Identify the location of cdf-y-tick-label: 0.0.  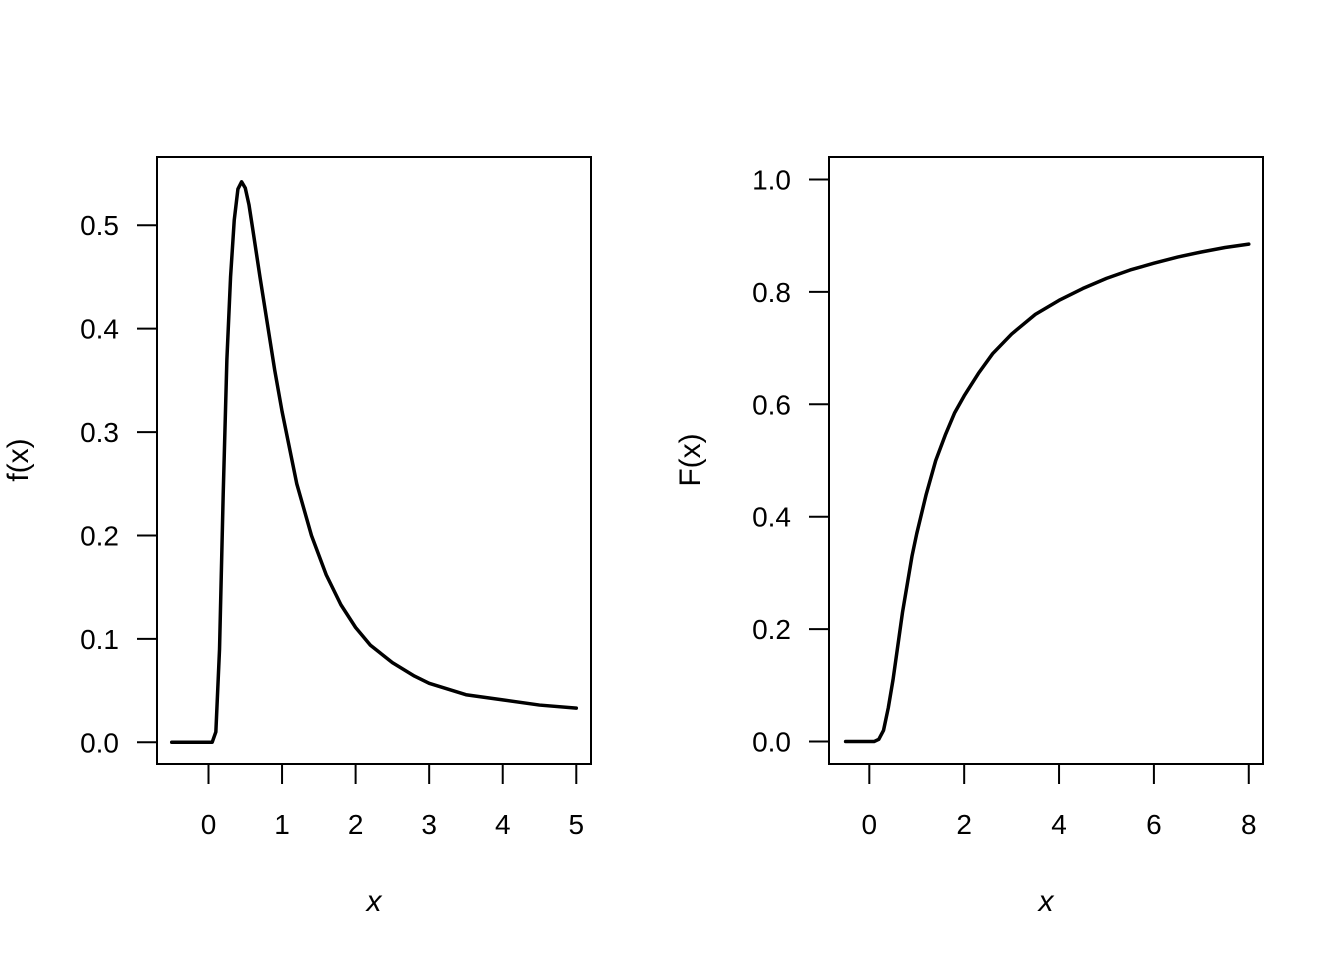
(771, 742).